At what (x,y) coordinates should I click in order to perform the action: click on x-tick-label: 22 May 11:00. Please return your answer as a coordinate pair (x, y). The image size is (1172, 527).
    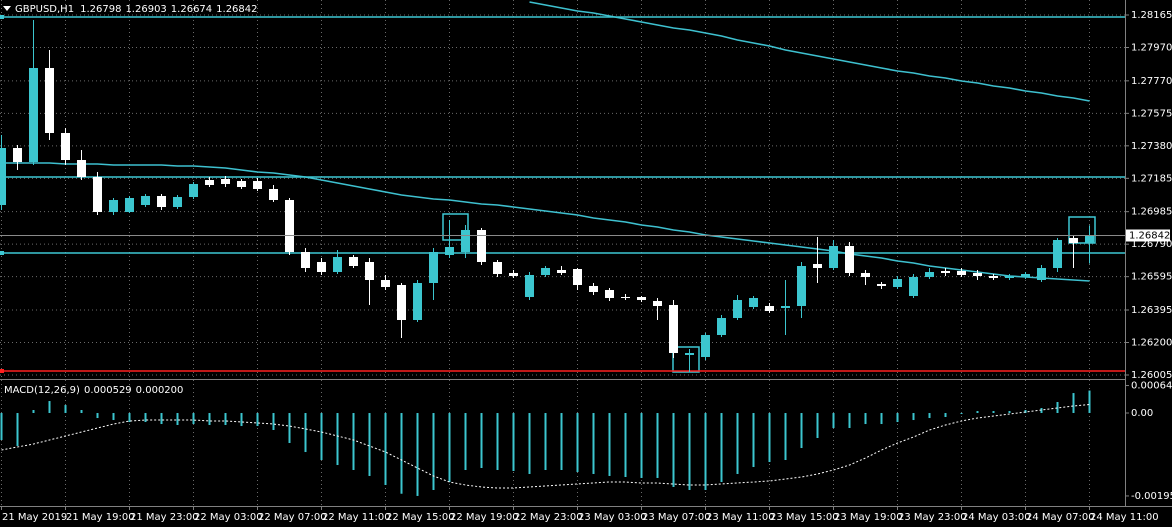
    Looking at the image, I should click on (356, 517).